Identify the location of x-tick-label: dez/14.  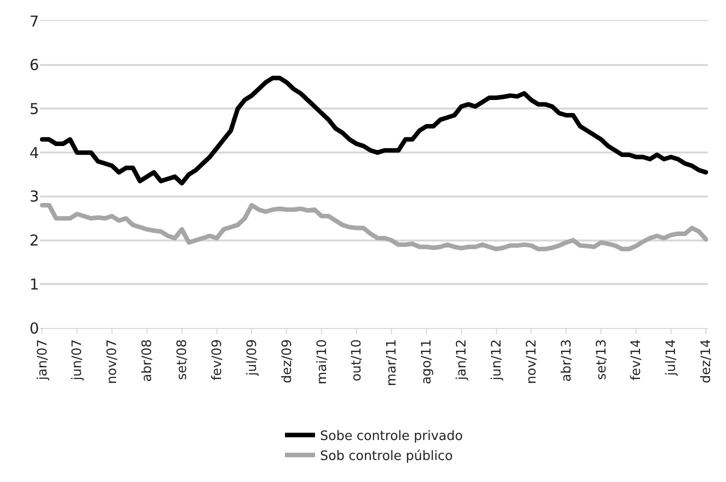
(706, 361).